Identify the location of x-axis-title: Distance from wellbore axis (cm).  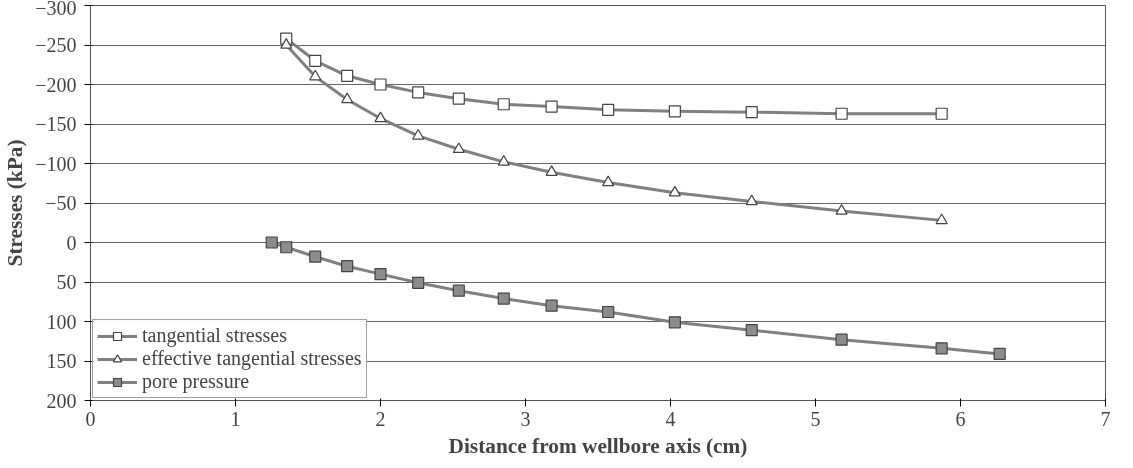
(598, 445).